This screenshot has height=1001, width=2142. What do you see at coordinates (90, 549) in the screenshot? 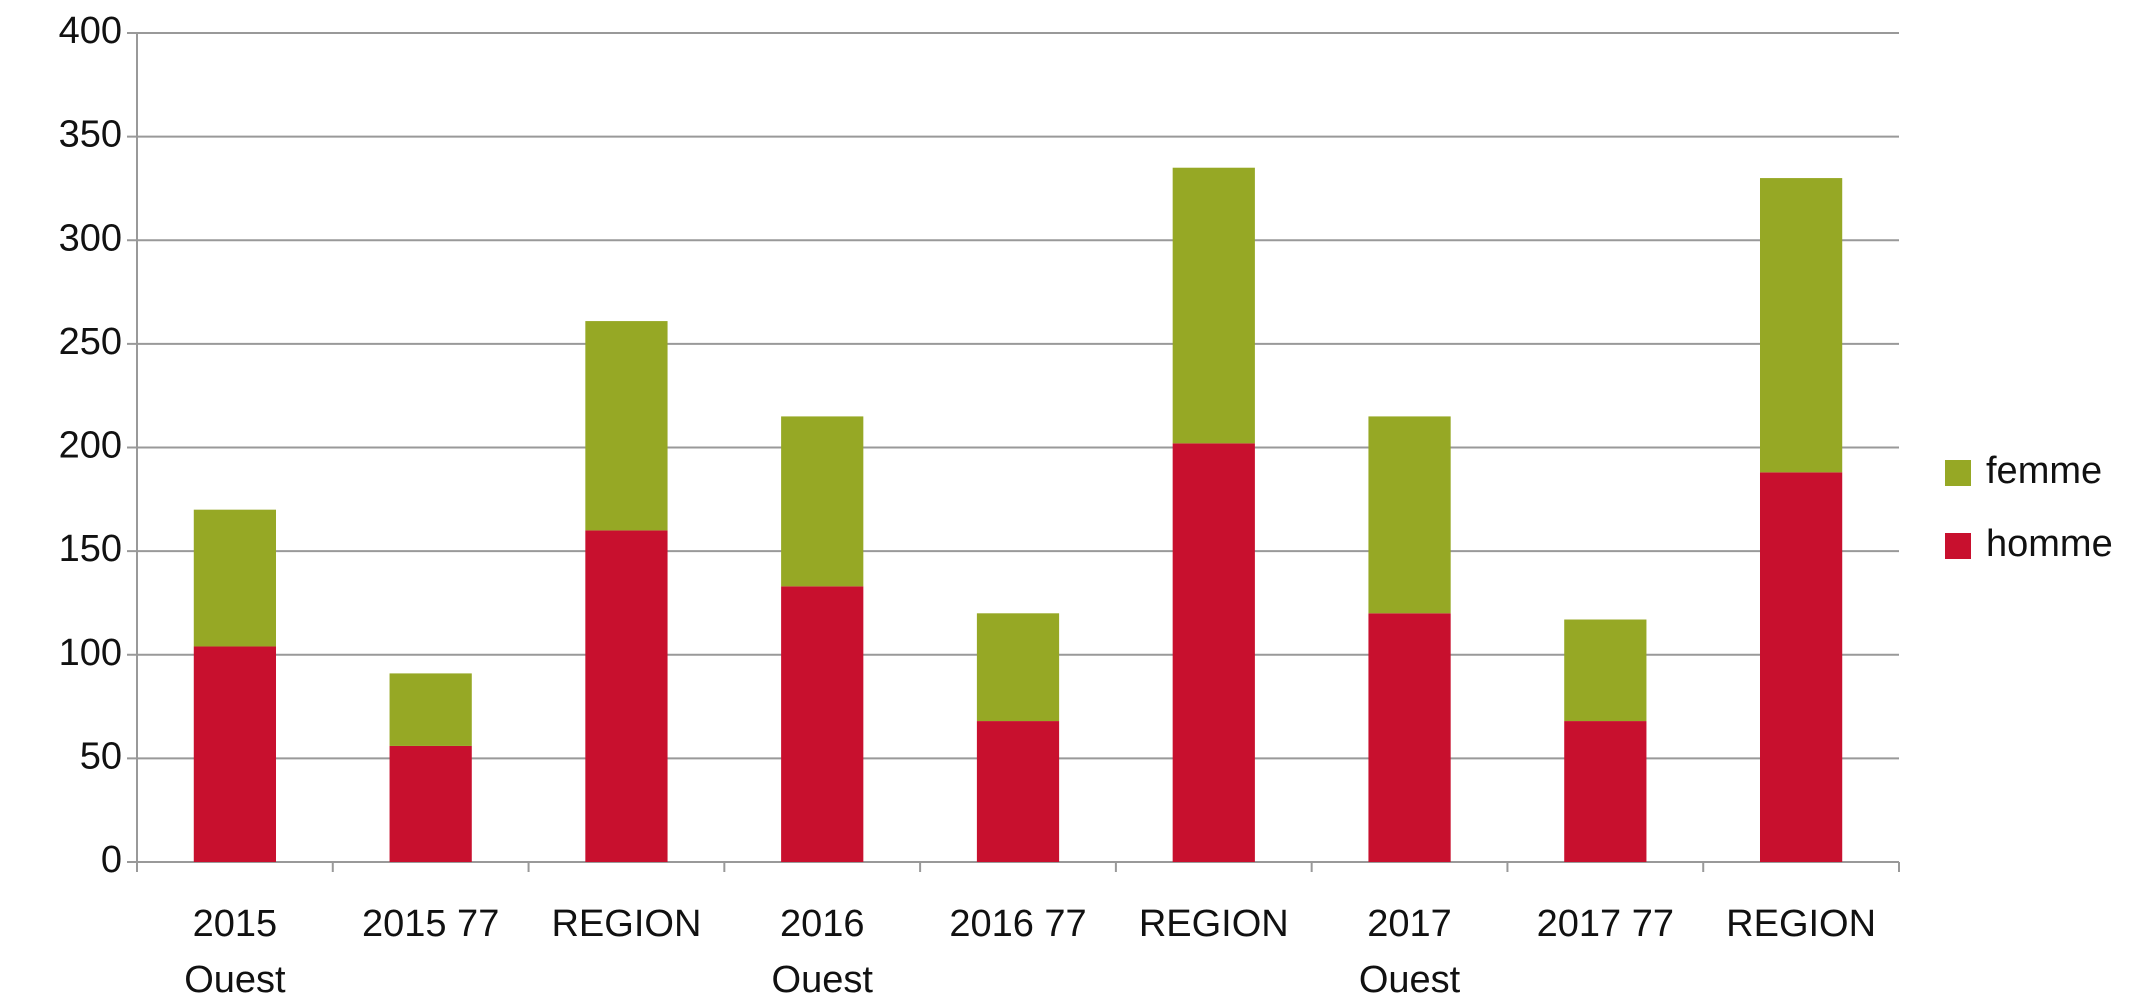
I see `y-tick-label: 150` at bounding box center [90, 549].